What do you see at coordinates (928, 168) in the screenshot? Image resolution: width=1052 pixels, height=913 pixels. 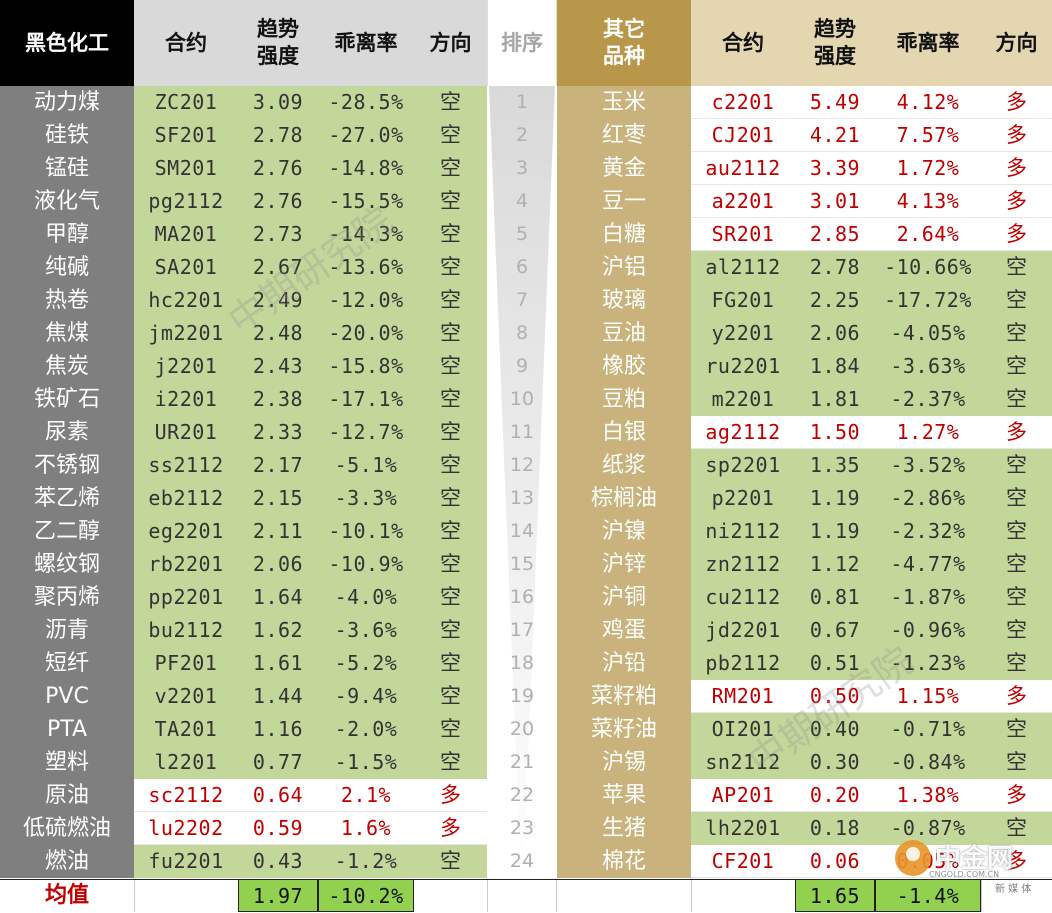 I see `right-deviation-rate: 1.72%` at bounding box center [928, 168].